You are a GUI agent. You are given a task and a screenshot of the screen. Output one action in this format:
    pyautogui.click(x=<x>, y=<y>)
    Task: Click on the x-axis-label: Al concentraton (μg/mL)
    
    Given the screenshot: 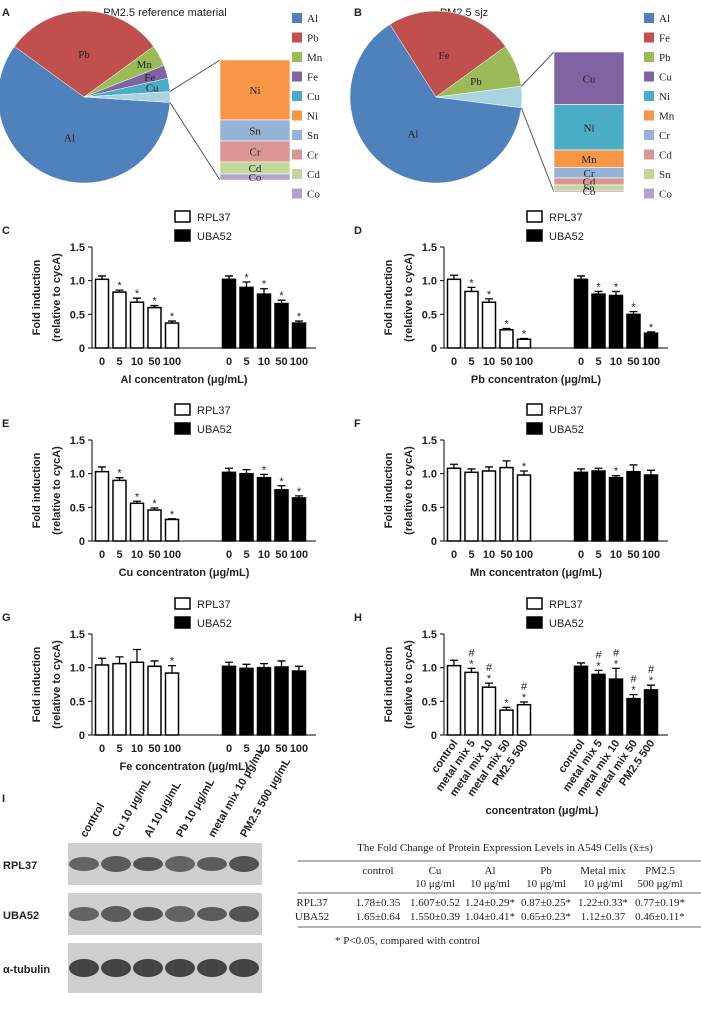 What is the action you would take?
    pyautogui.click(x=183, y=380)
    